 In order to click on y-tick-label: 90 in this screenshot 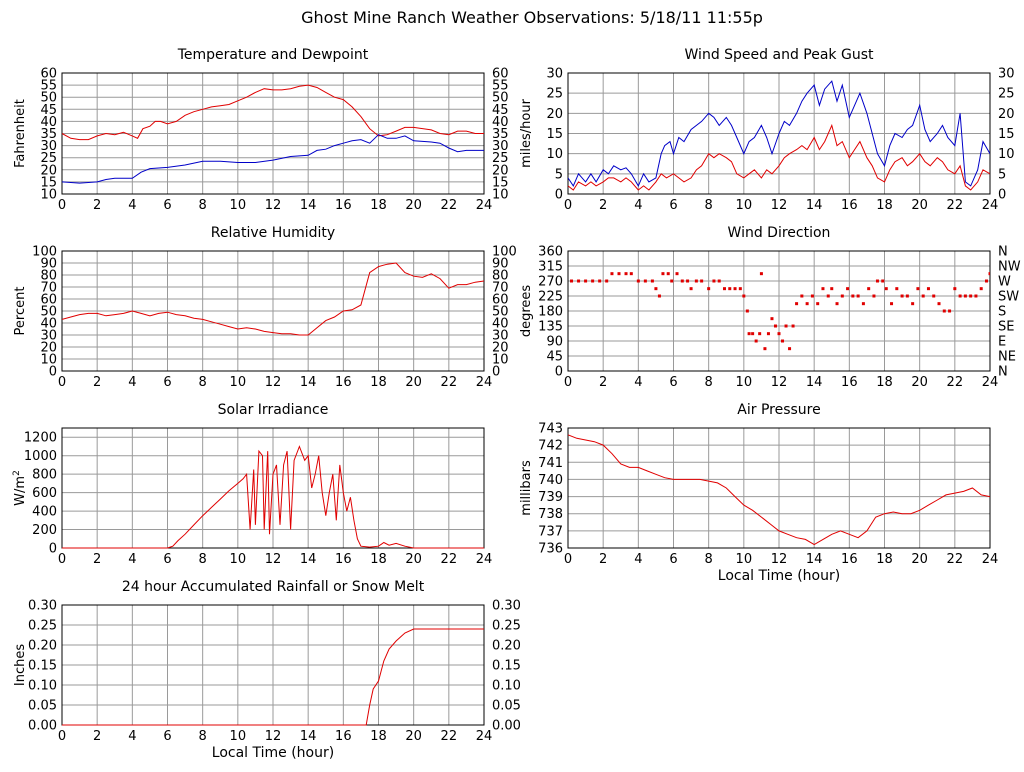, I will do `click(554, 342)`.